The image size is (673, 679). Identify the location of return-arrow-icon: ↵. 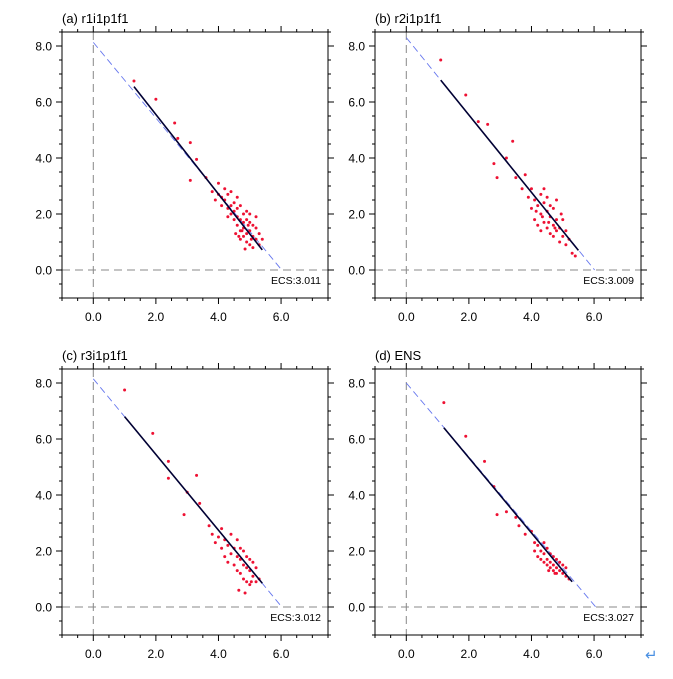
(651, 655).